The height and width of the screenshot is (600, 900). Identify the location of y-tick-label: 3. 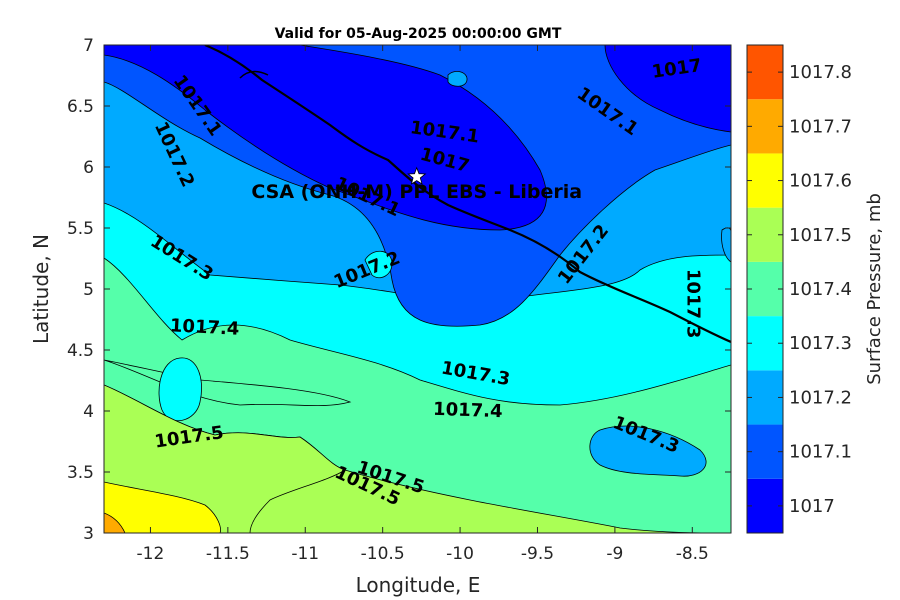
(88, 534).